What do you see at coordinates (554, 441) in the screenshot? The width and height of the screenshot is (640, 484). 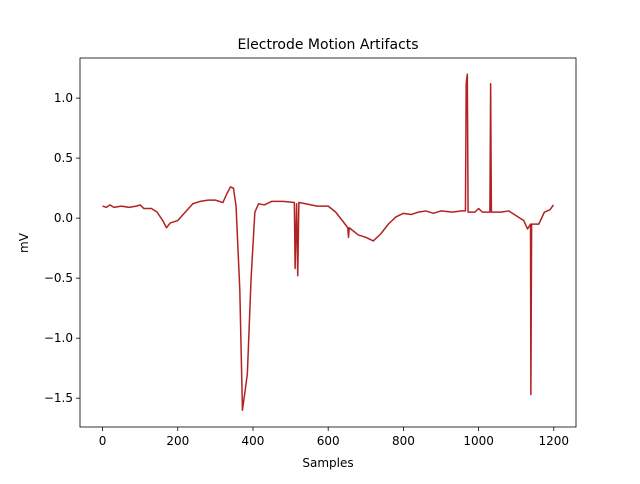 I see `x-tick-label: 1200` at bounding box center [554, 441].